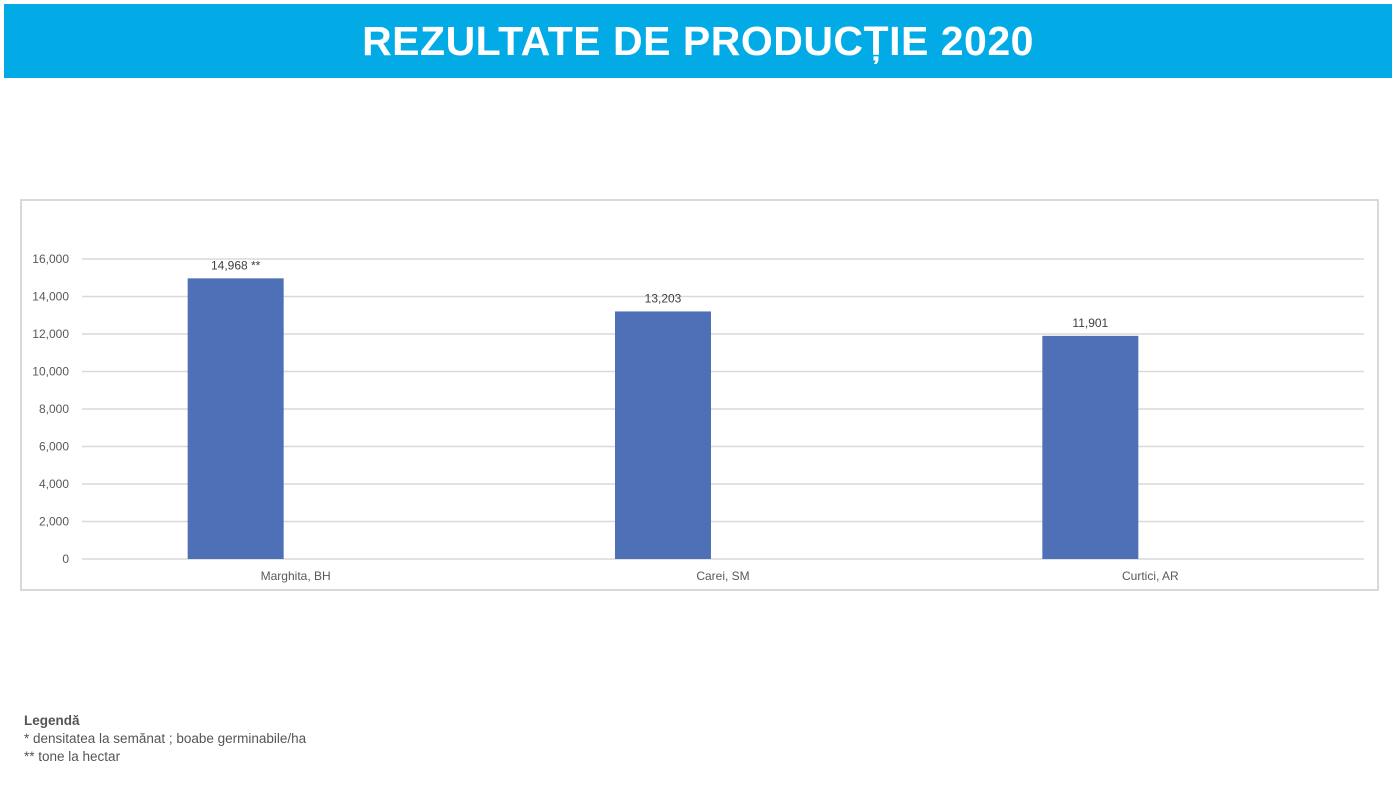 This screenshot has width=1398, height=794. What do you see at coordinates (52, 720) in the screenshot?
I see `legend-heading: Legendă` at bounding box center [52, 720].